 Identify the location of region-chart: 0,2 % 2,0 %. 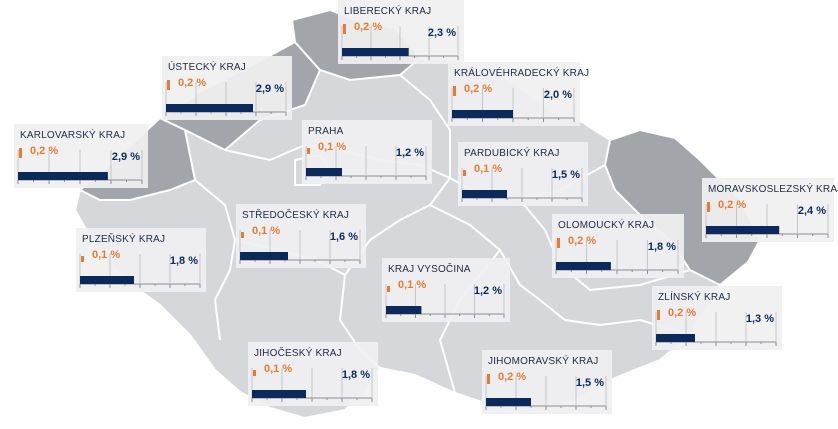
(513, 102).